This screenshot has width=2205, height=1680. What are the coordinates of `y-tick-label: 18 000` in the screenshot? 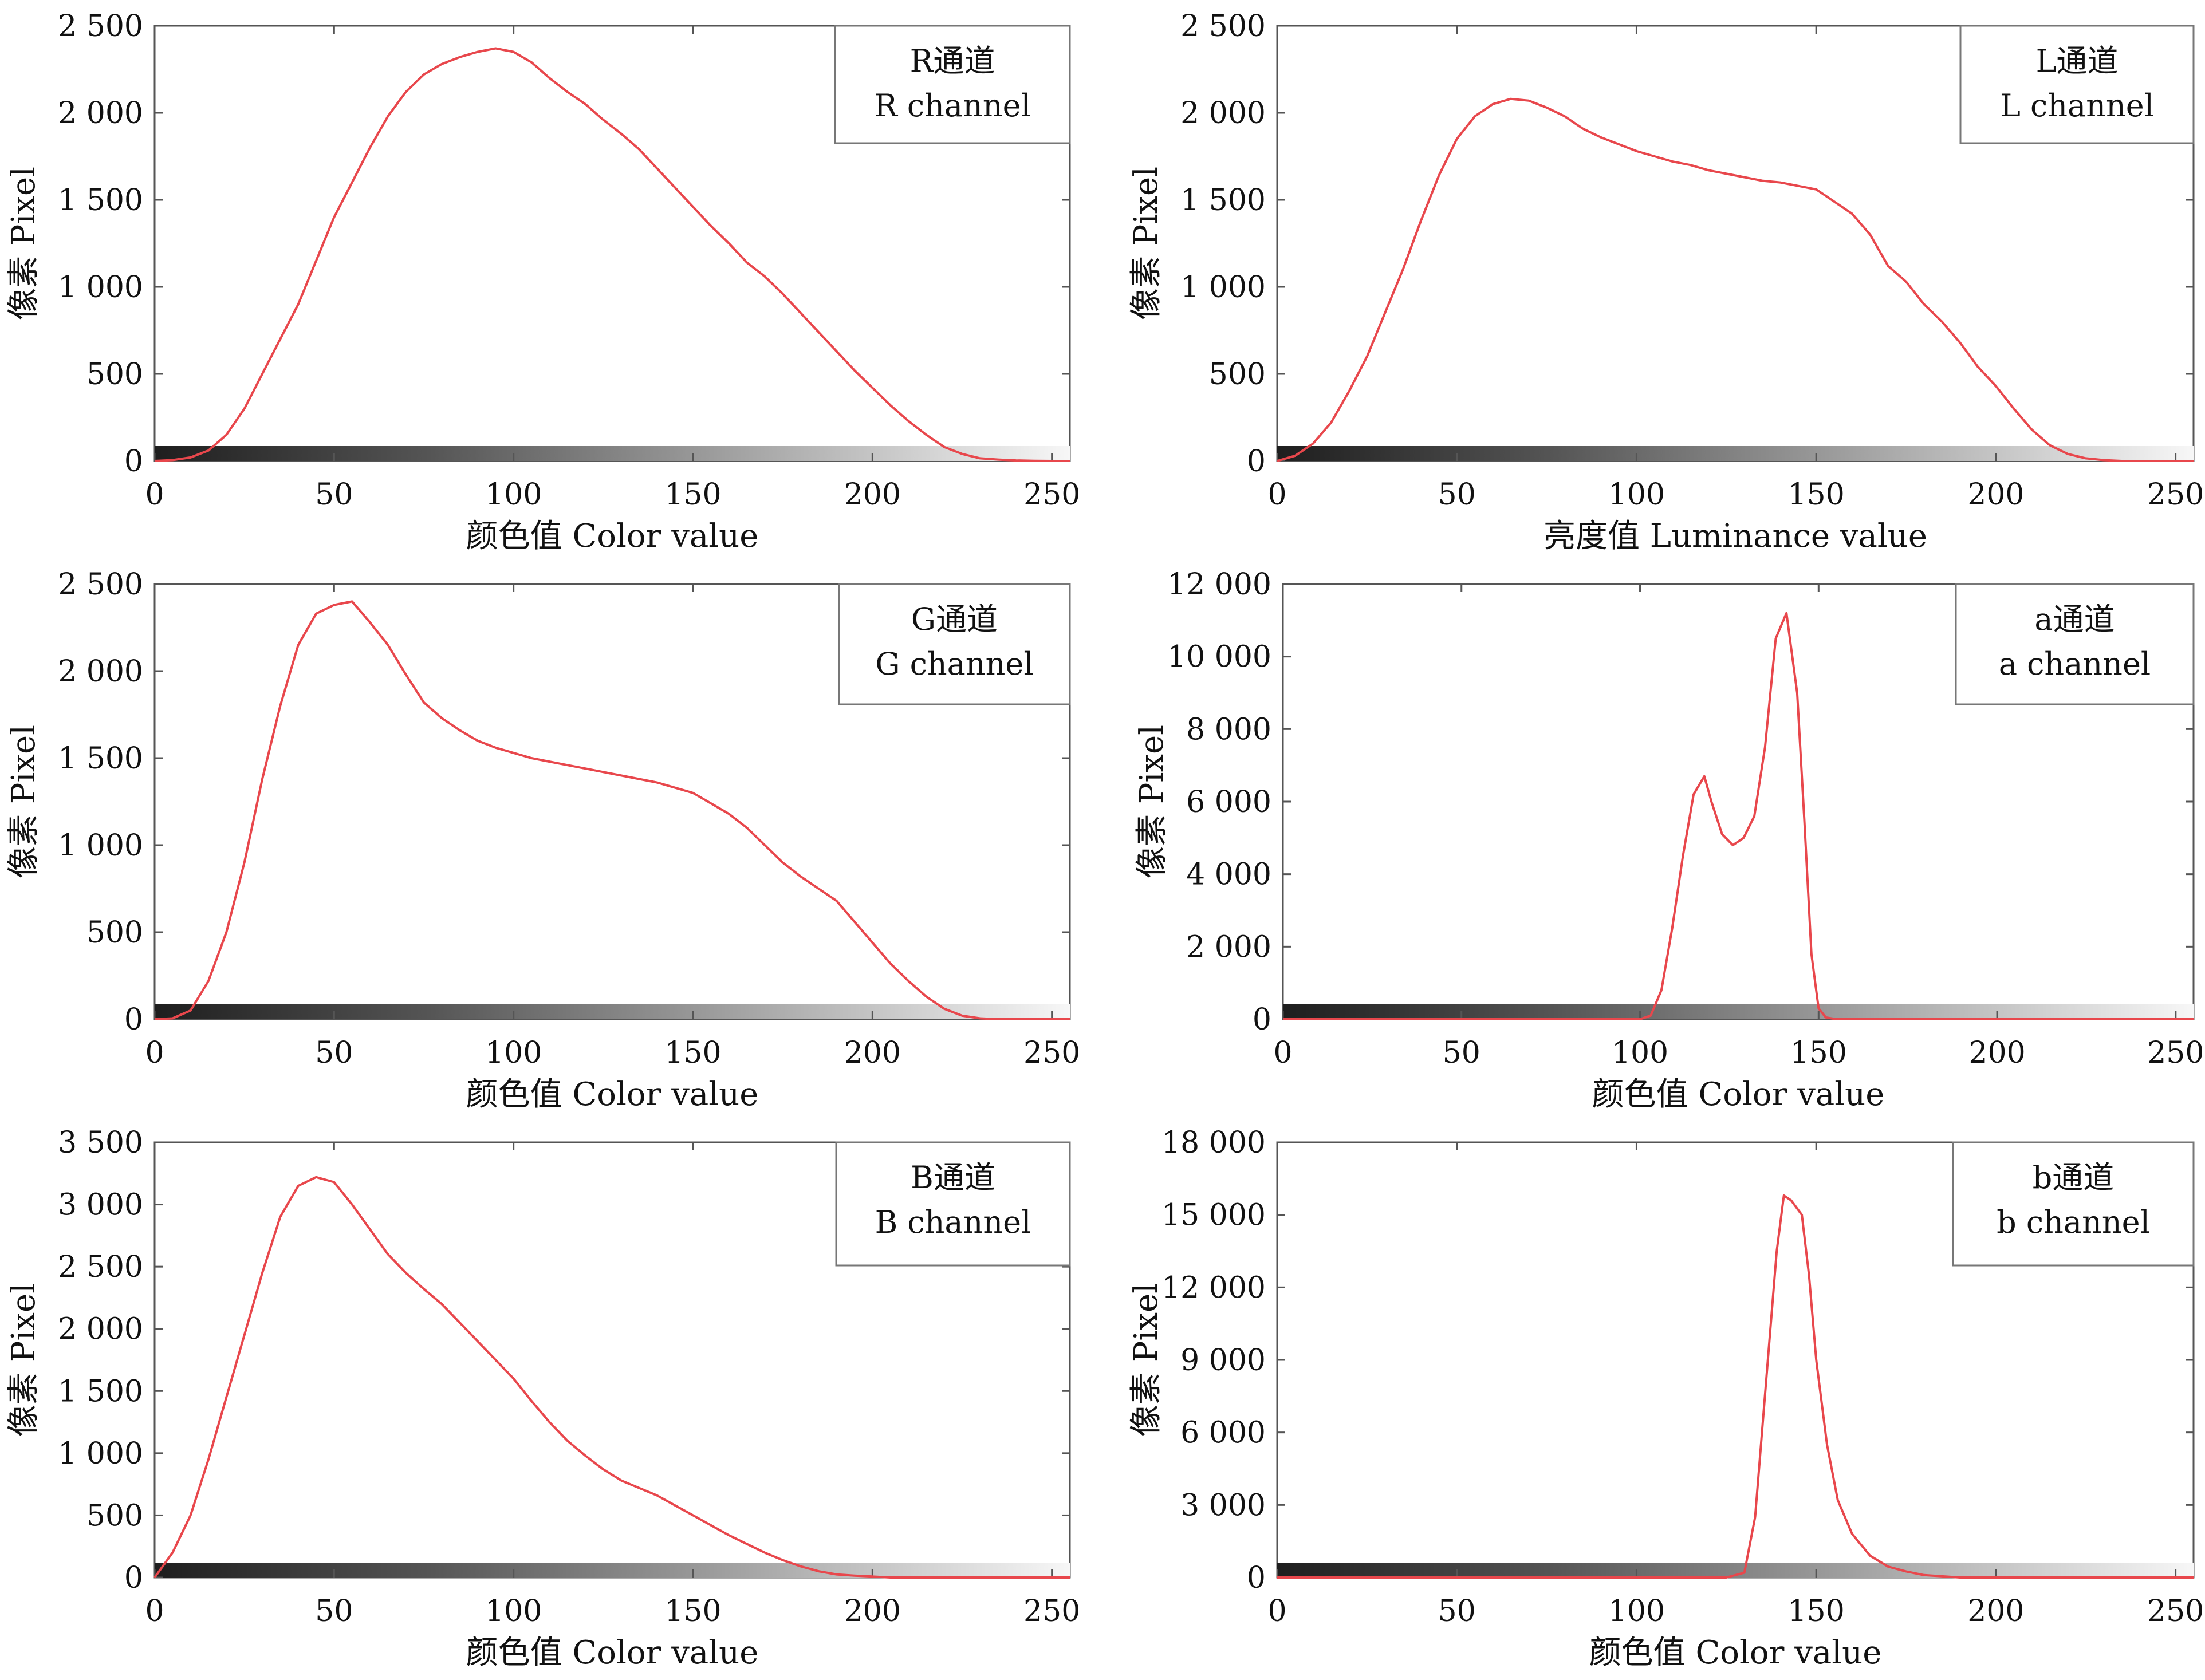 It's located at (1213, 1143).